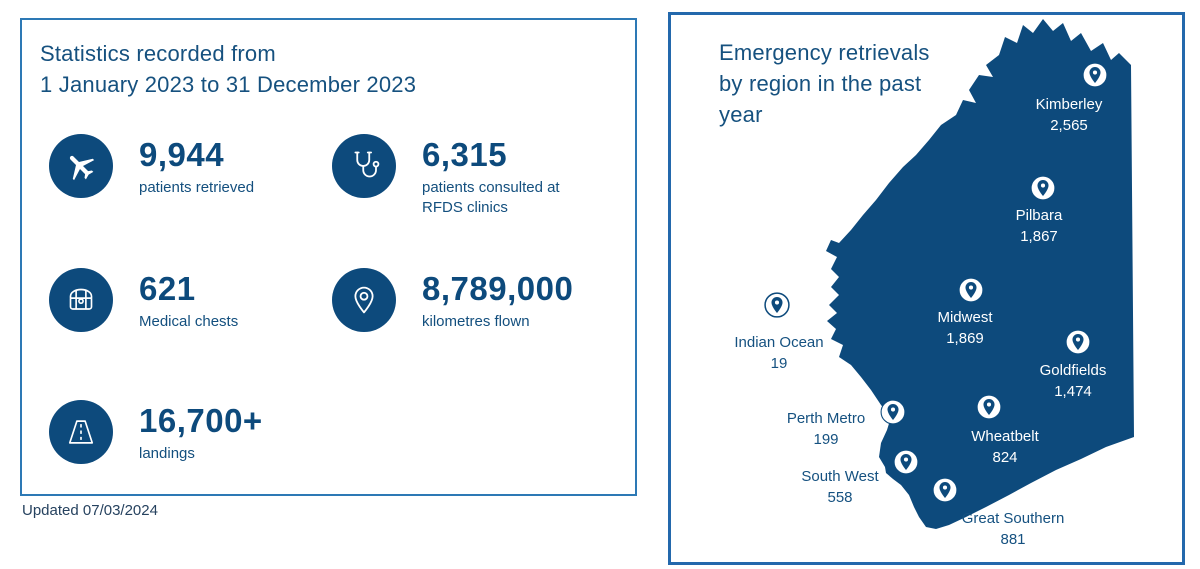 This screenshot has height=569, width=1200. I want to click on stat-value: 16,700+, so click(201, 420).